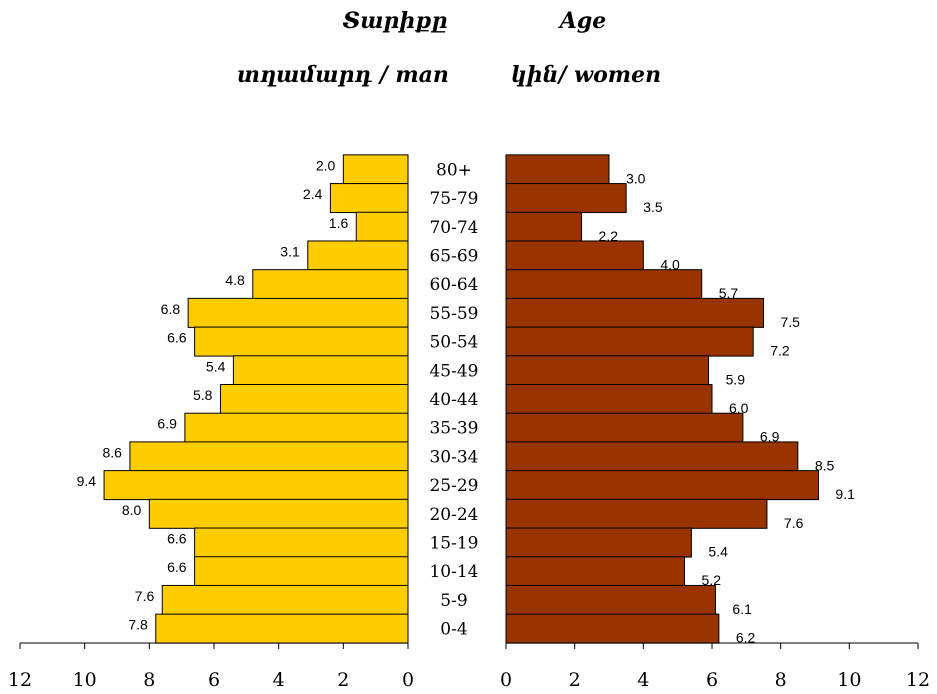  I want to click on age-category-label: 45-49, so click(453, 371).